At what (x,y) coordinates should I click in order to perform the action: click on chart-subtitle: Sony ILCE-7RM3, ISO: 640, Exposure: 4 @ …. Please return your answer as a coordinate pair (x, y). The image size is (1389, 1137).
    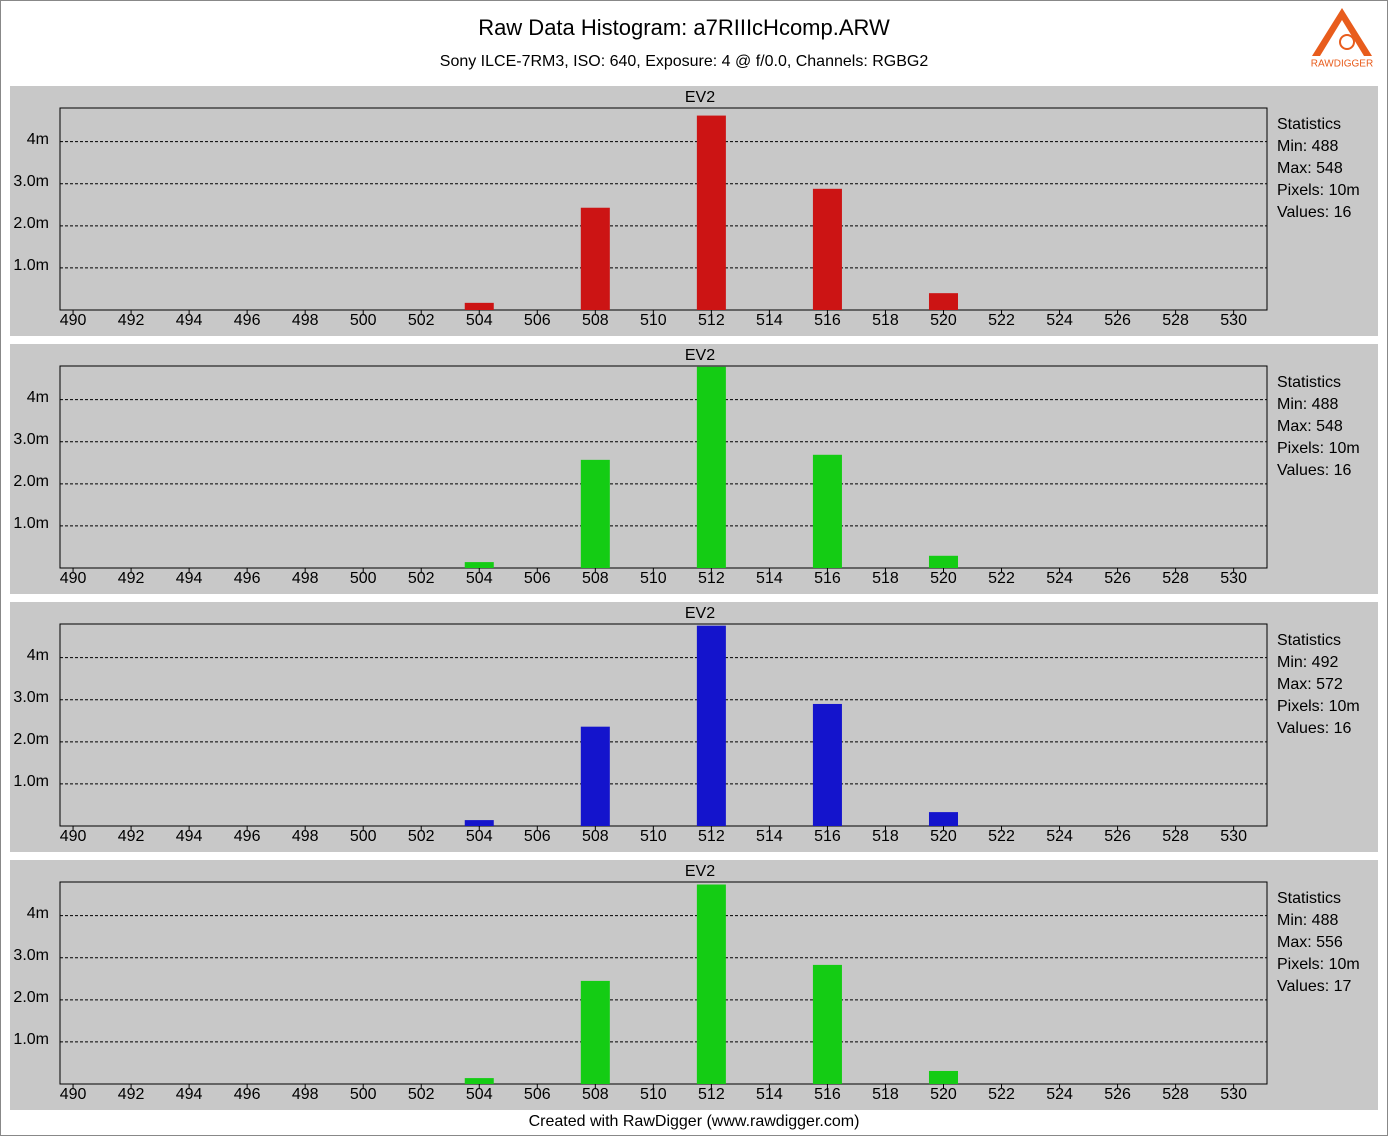
    Looking at the image, I should click on (684, 61).